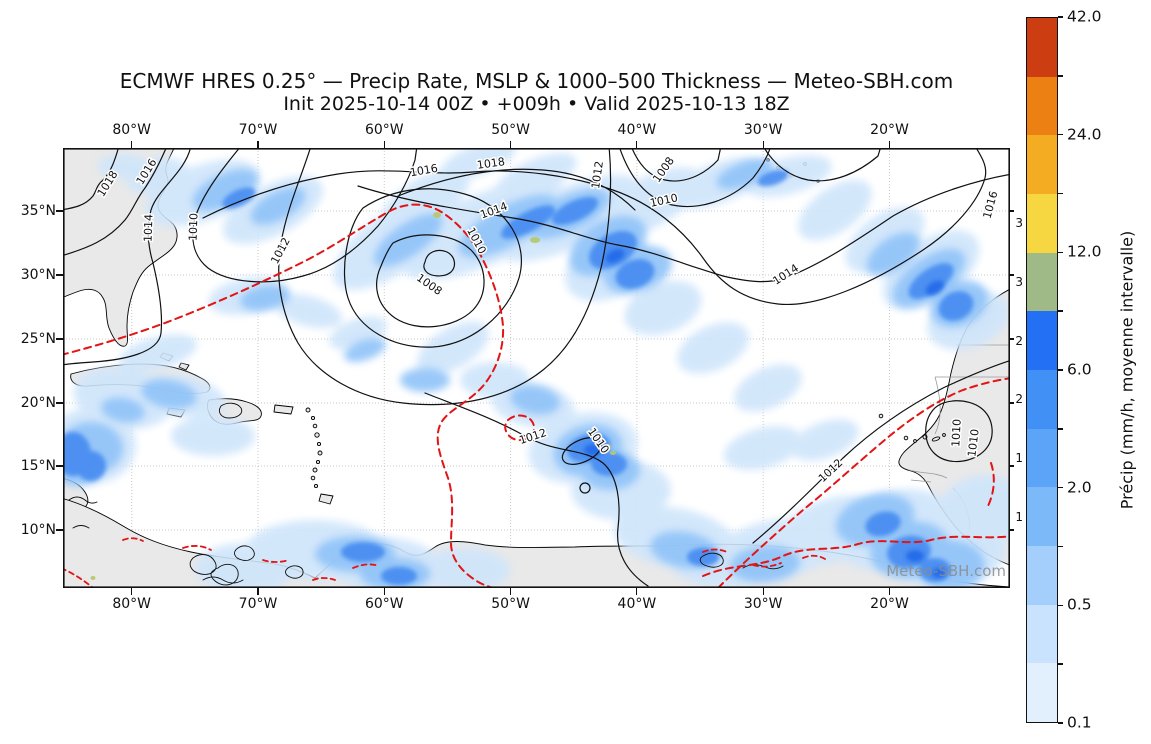  Describe the element at coordinates (439, 263) in the screenshot. I see `isobar-1008-inner` at that location.